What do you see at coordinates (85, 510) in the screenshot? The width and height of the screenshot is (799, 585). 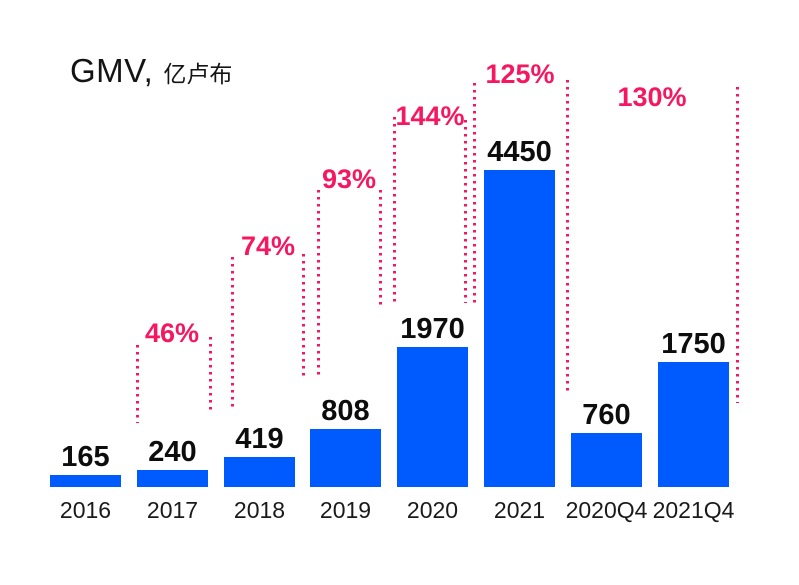 I see `x-axis-label-2016: 2016` at bounding box center [85, 510].